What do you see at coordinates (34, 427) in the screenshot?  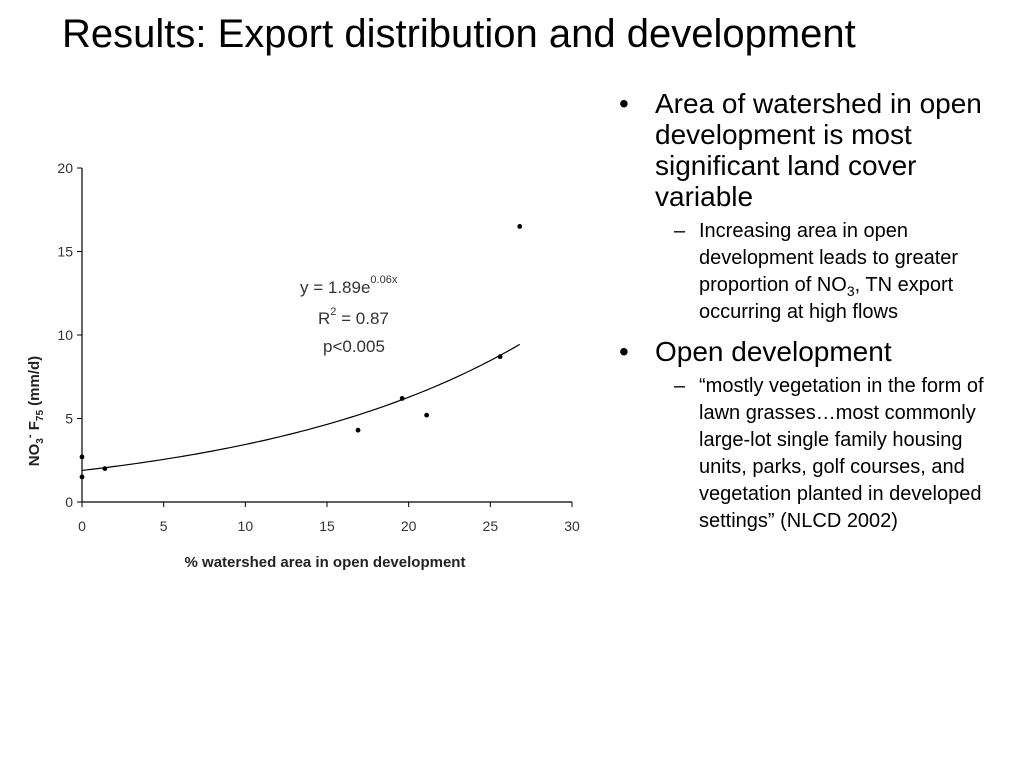 I see `y-label-mid: F` at bounding box center [34, 427].